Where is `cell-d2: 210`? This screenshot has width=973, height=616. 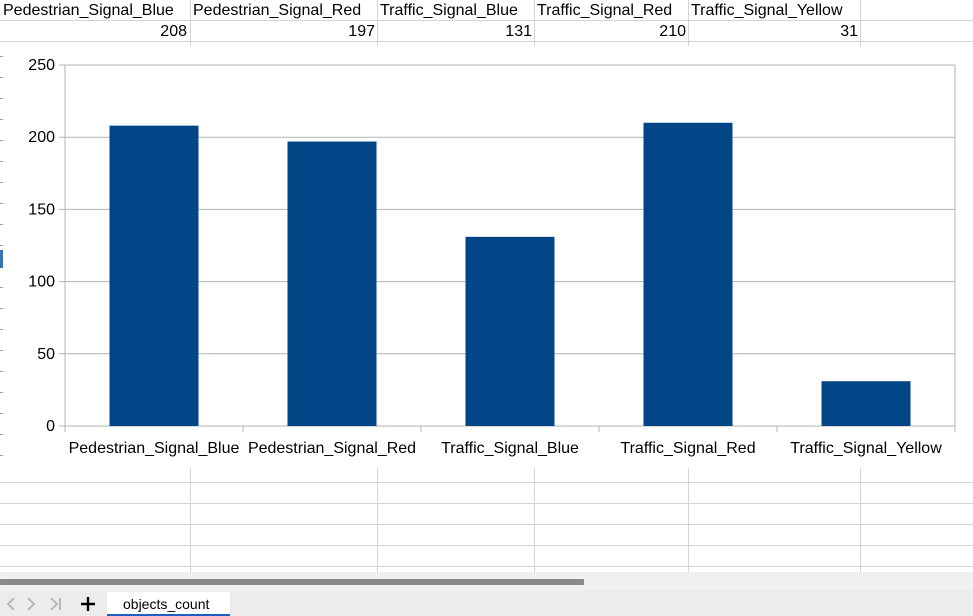
cell-d2: 210 is located at coordinates (672, 31).